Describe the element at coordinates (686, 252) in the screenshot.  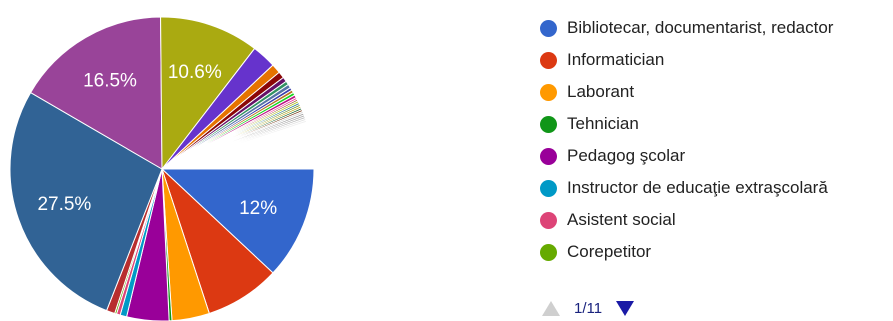
I see `legend-item-7: Corepetitor` at that location.